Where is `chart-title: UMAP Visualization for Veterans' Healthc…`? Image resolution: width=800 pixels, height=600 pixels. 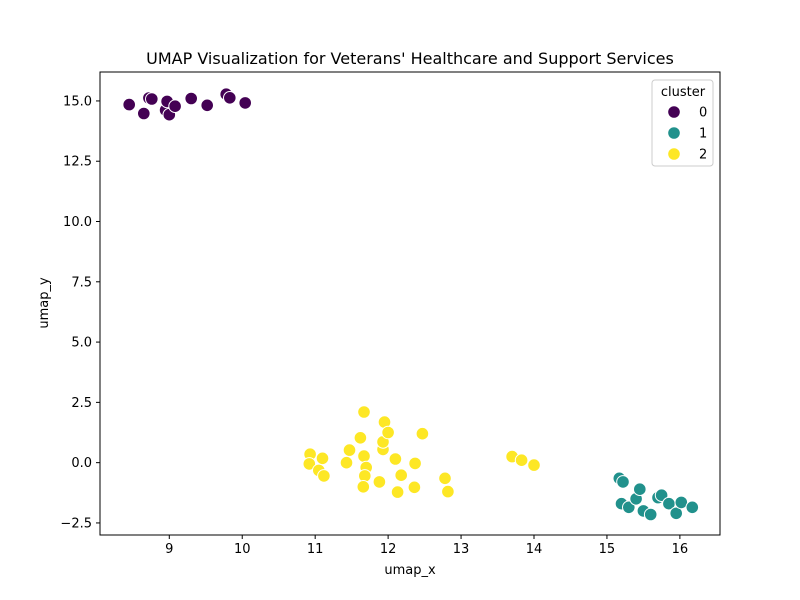
chart-title: UMAP Visualization for Veterans' Healthc… is located at coordinates (410, 58).